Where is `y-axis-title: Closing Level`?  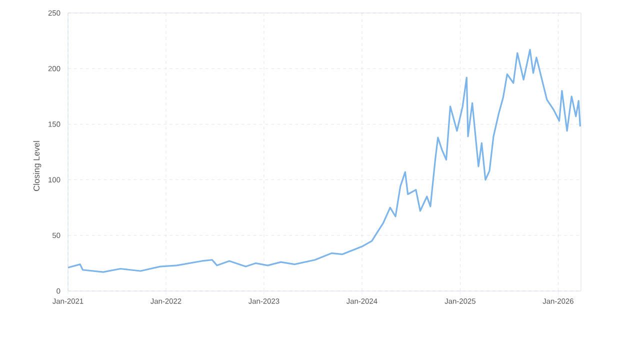 y-axis-title: Closing Level is located at coordinates (37, 166).